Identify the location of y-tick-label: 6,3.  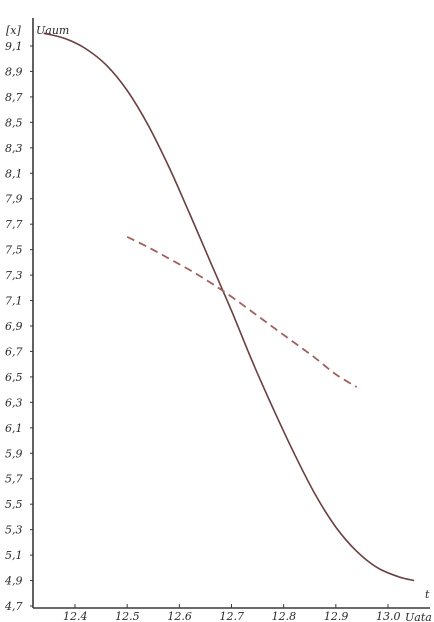
(14, 402).